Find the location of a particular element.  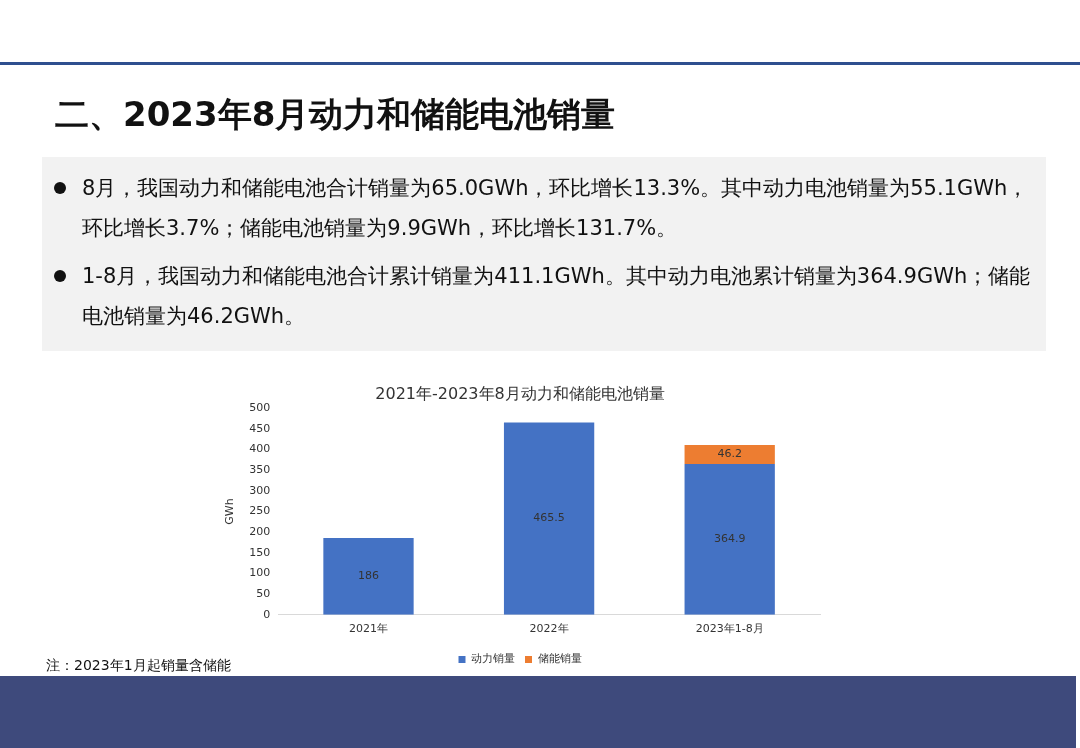

data-label: 465.5 is located at coordinates (549, 518).